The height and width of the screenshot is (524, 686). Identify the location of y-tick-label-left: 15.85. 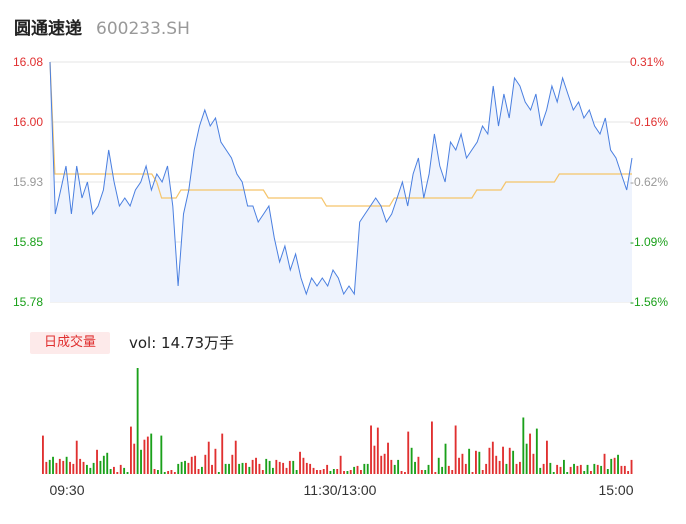
(28, 242).